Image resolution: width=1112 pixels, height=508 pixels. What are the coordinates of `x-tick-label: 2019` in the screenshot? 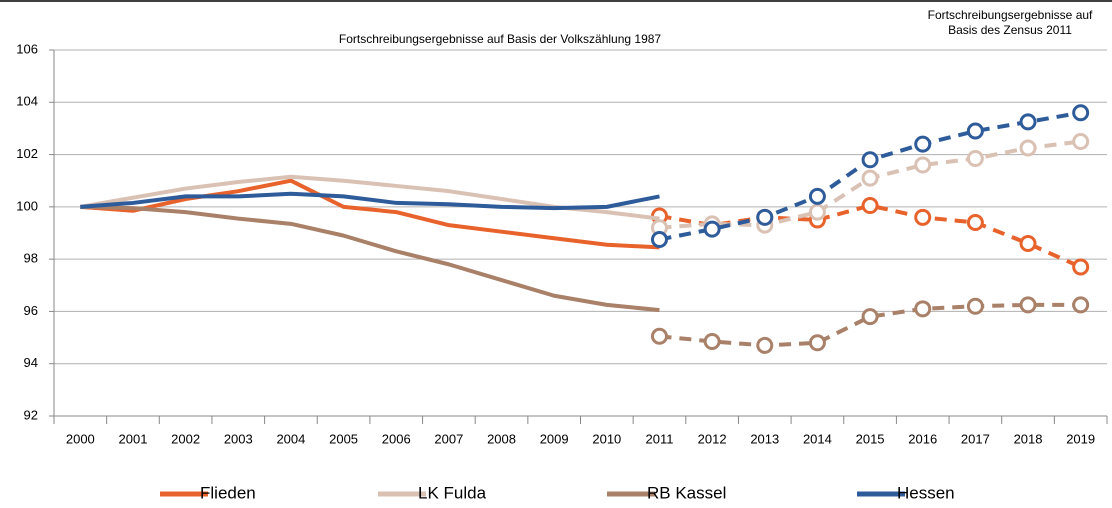 It's located at (1080, 438).